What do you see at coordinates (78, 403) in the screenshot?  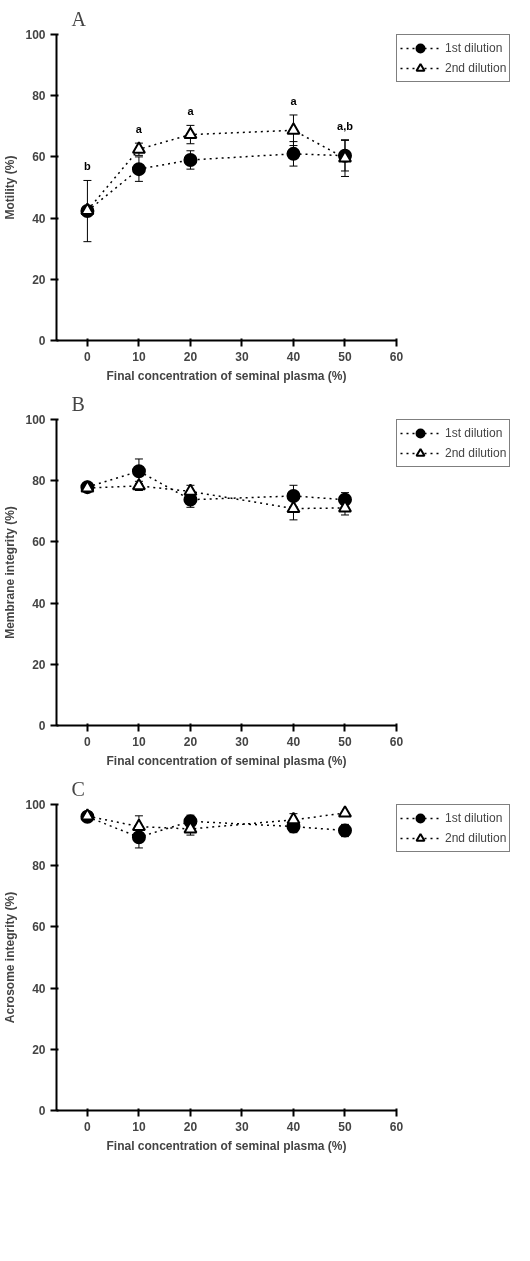 I see `chart-title: B` at bounding box center [78, 403].